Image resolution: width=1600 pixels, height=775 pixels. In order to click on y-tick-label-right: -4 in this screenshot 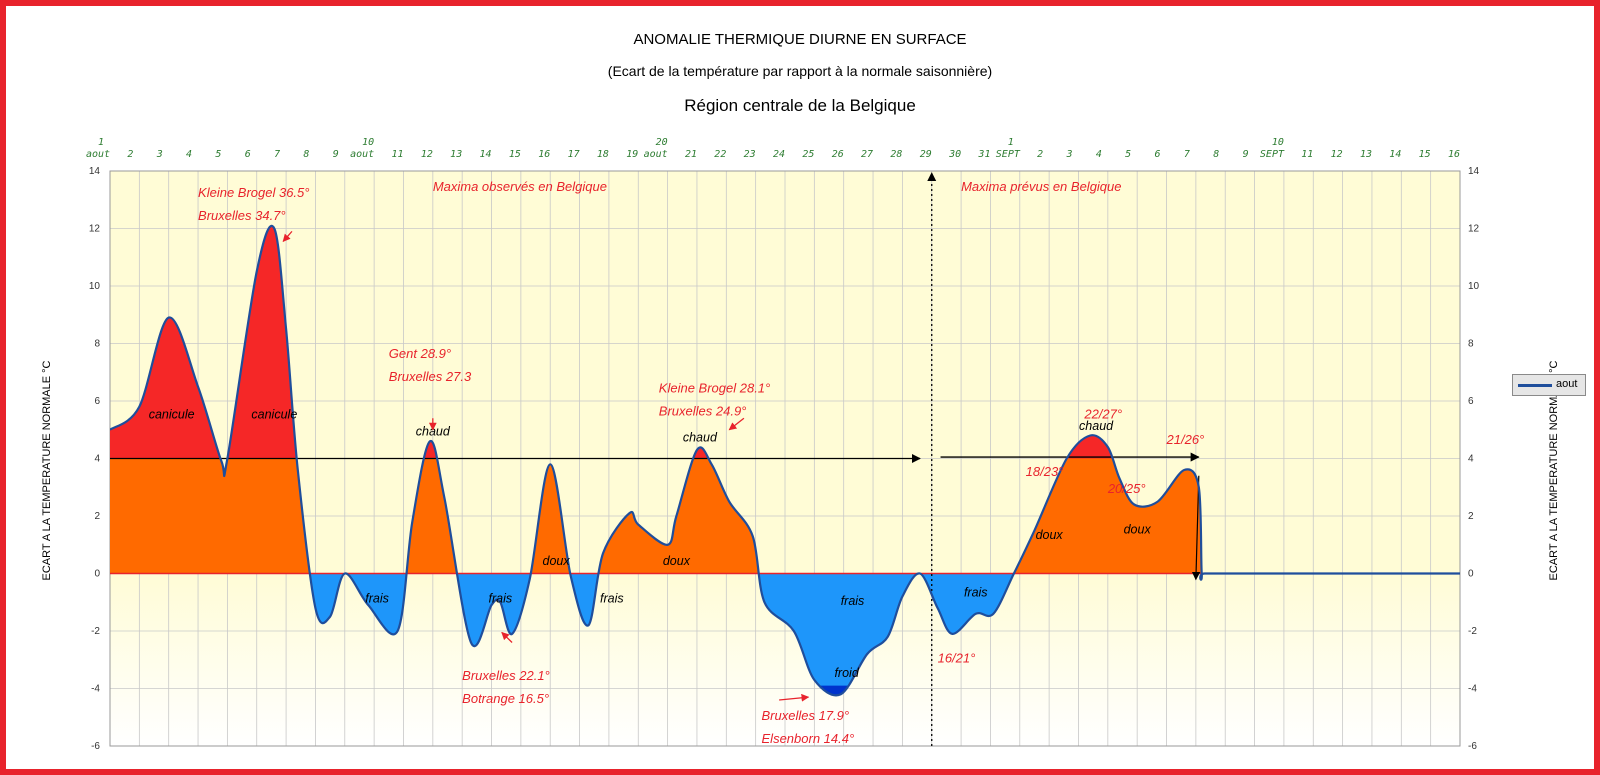, I will do `click(1472, 689)`.